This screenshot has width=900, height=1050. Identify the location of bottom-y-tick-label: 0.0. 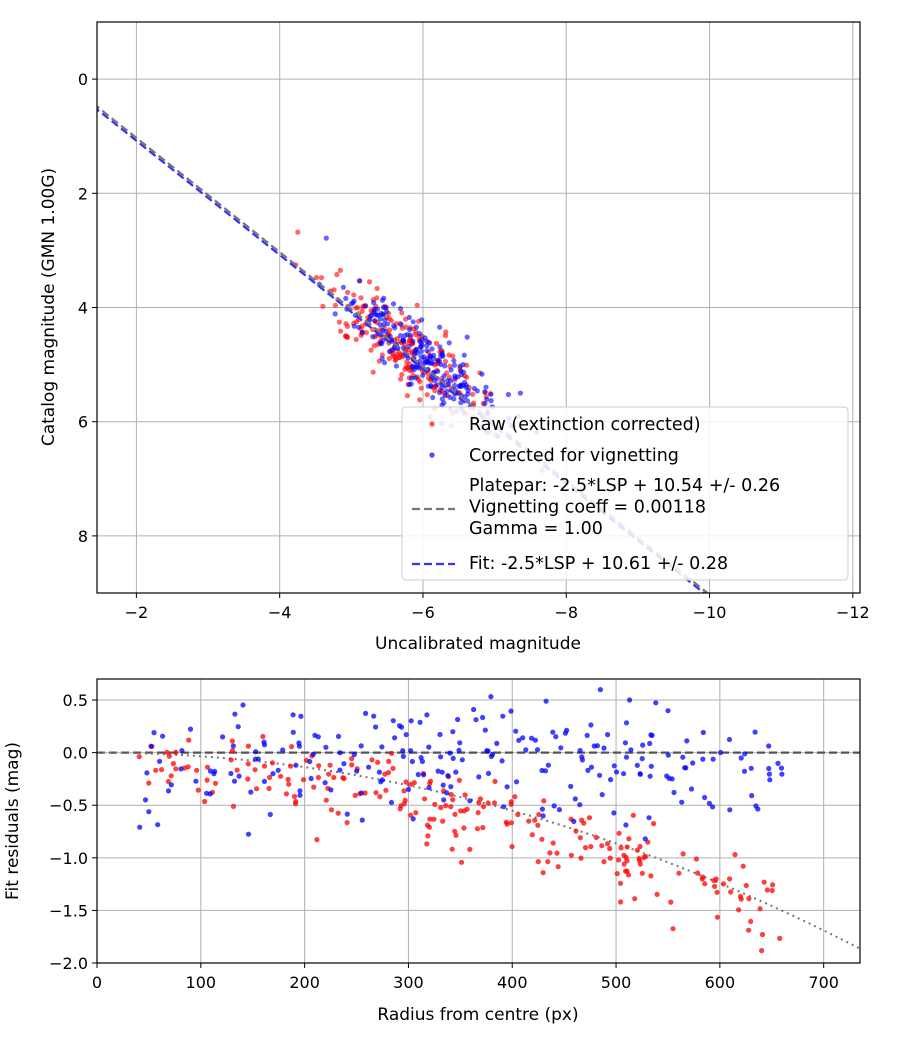
(75, 753).